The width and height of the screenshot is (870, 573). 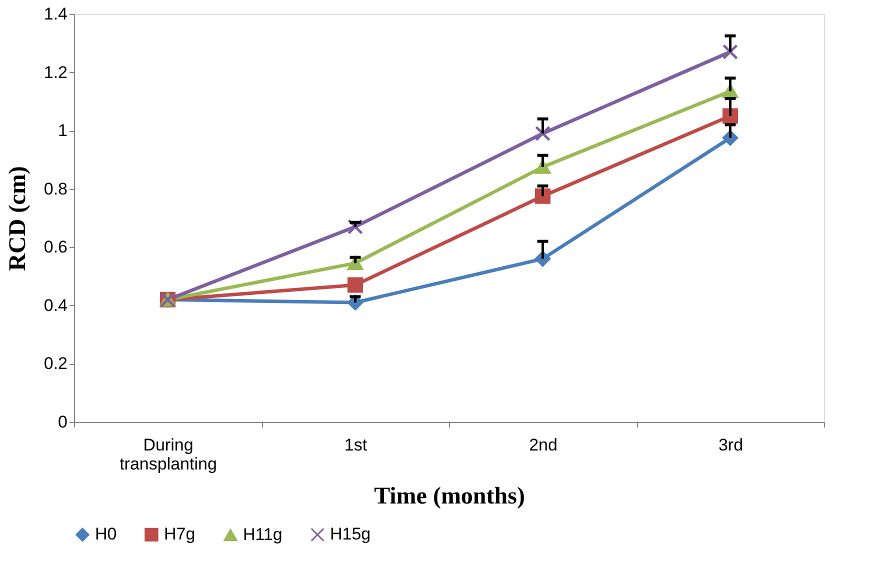 I want to click on y-tick-label: 1.4, so click(x=56, y=14).